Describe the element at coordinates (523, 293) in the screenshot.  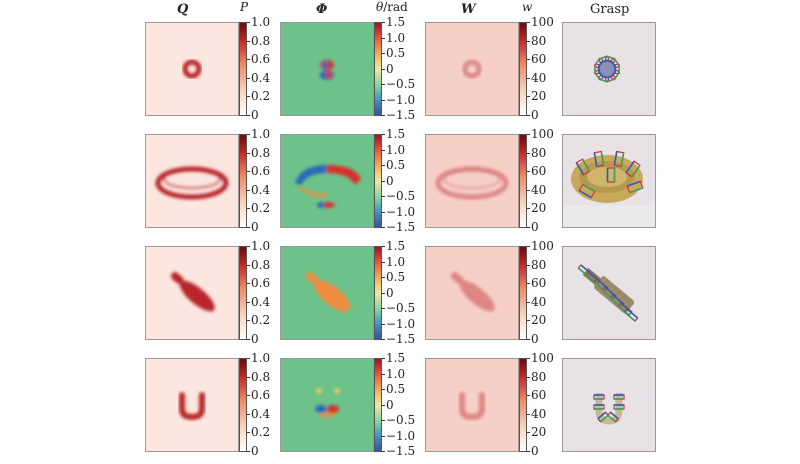
I see `w-colorbar-row-3-gradient` at that location.